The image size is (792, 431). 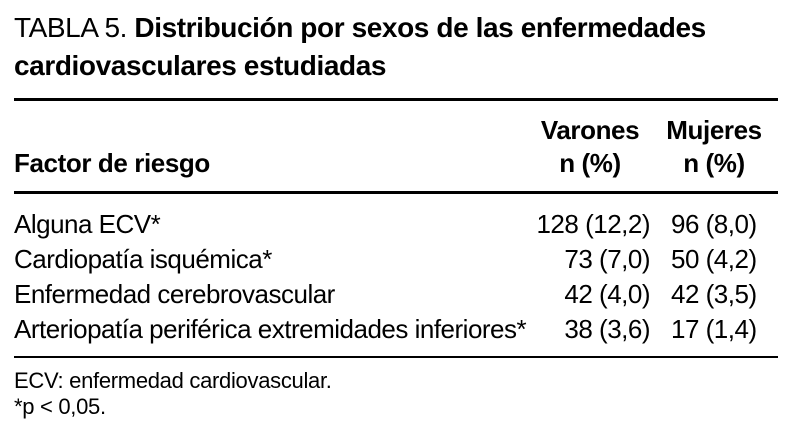 I want to click on row-varones-value: 42 (4,0), so click(x=607, y=294).